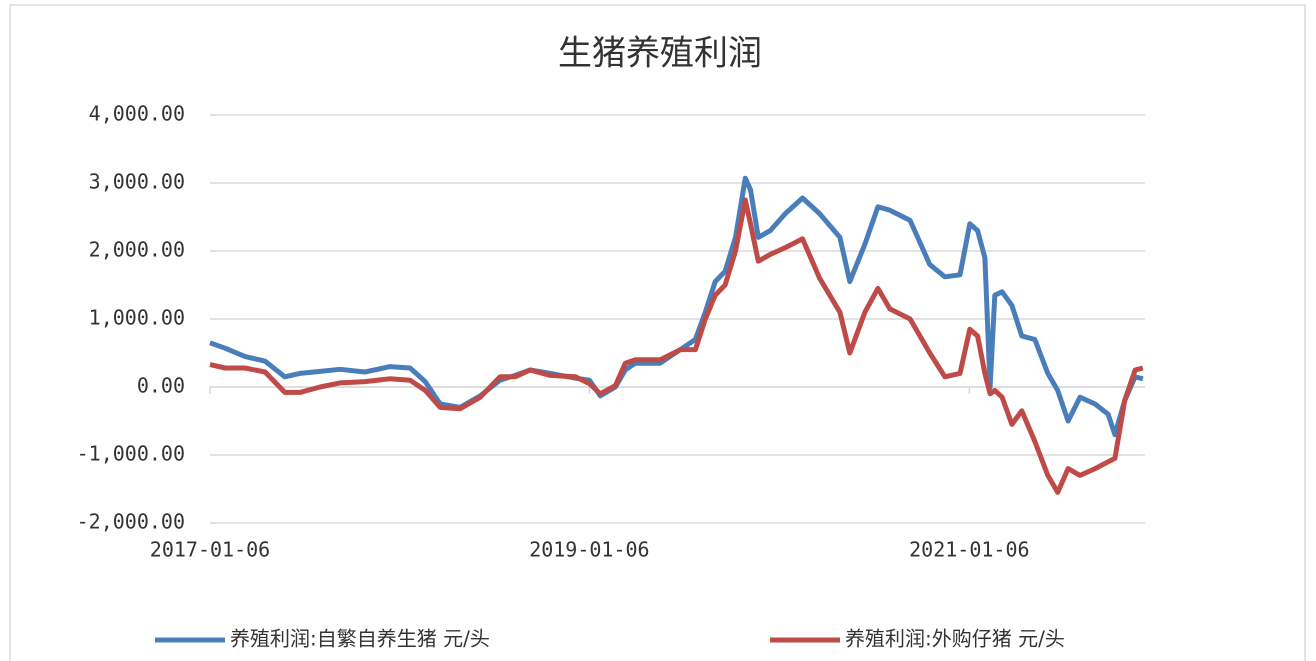 This screenshot has height=661, width=1316. I want to click on x-tick-label: 2019-01-06, so click(589, 550).